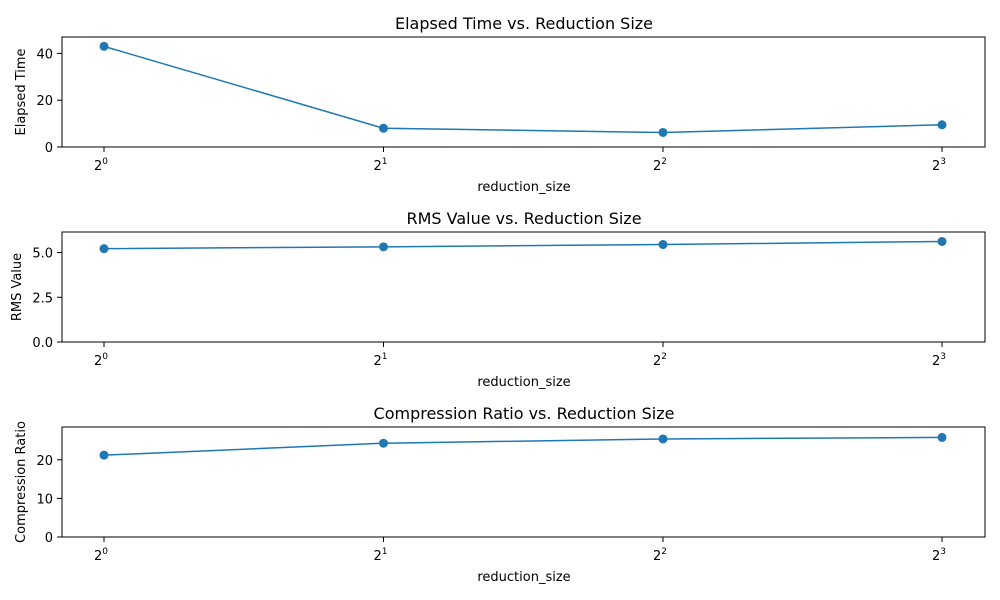  What do you see at coordinates (524, 413) in the screenshot?
I see `chart-title: Compression Ratio vs. Reduction Size` at bounding box center [524, 413].